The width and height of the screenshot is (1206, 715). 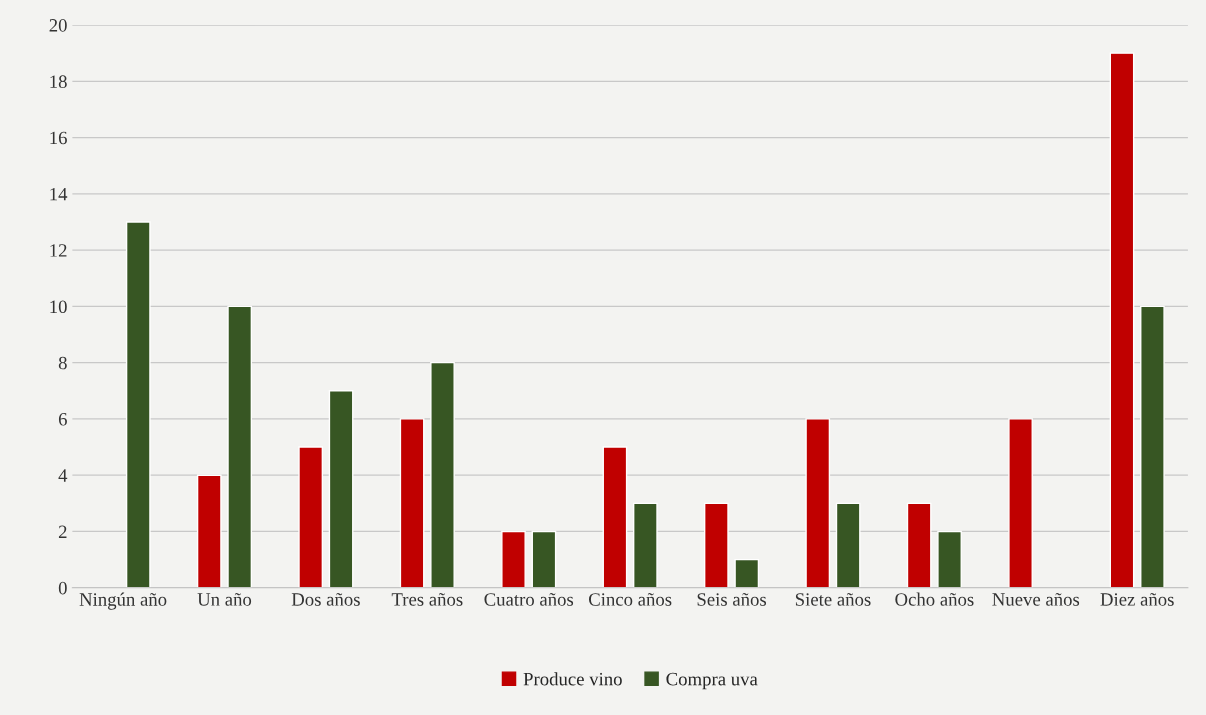 What do you see at coordinates (833, 599) in the screenshot?
I see `x-tick-label: Siete años` at bounding box center [833, 599].